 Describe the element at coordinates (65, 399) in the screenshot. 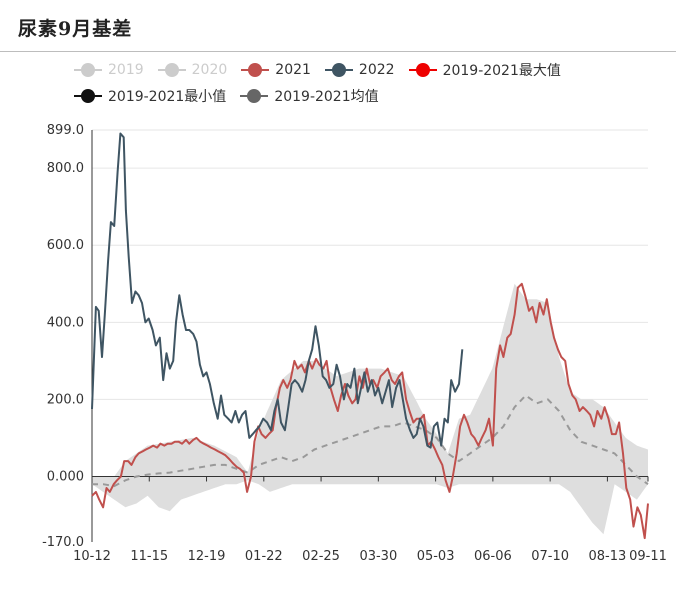

I see `y-tick-label: 200.0` at that location.